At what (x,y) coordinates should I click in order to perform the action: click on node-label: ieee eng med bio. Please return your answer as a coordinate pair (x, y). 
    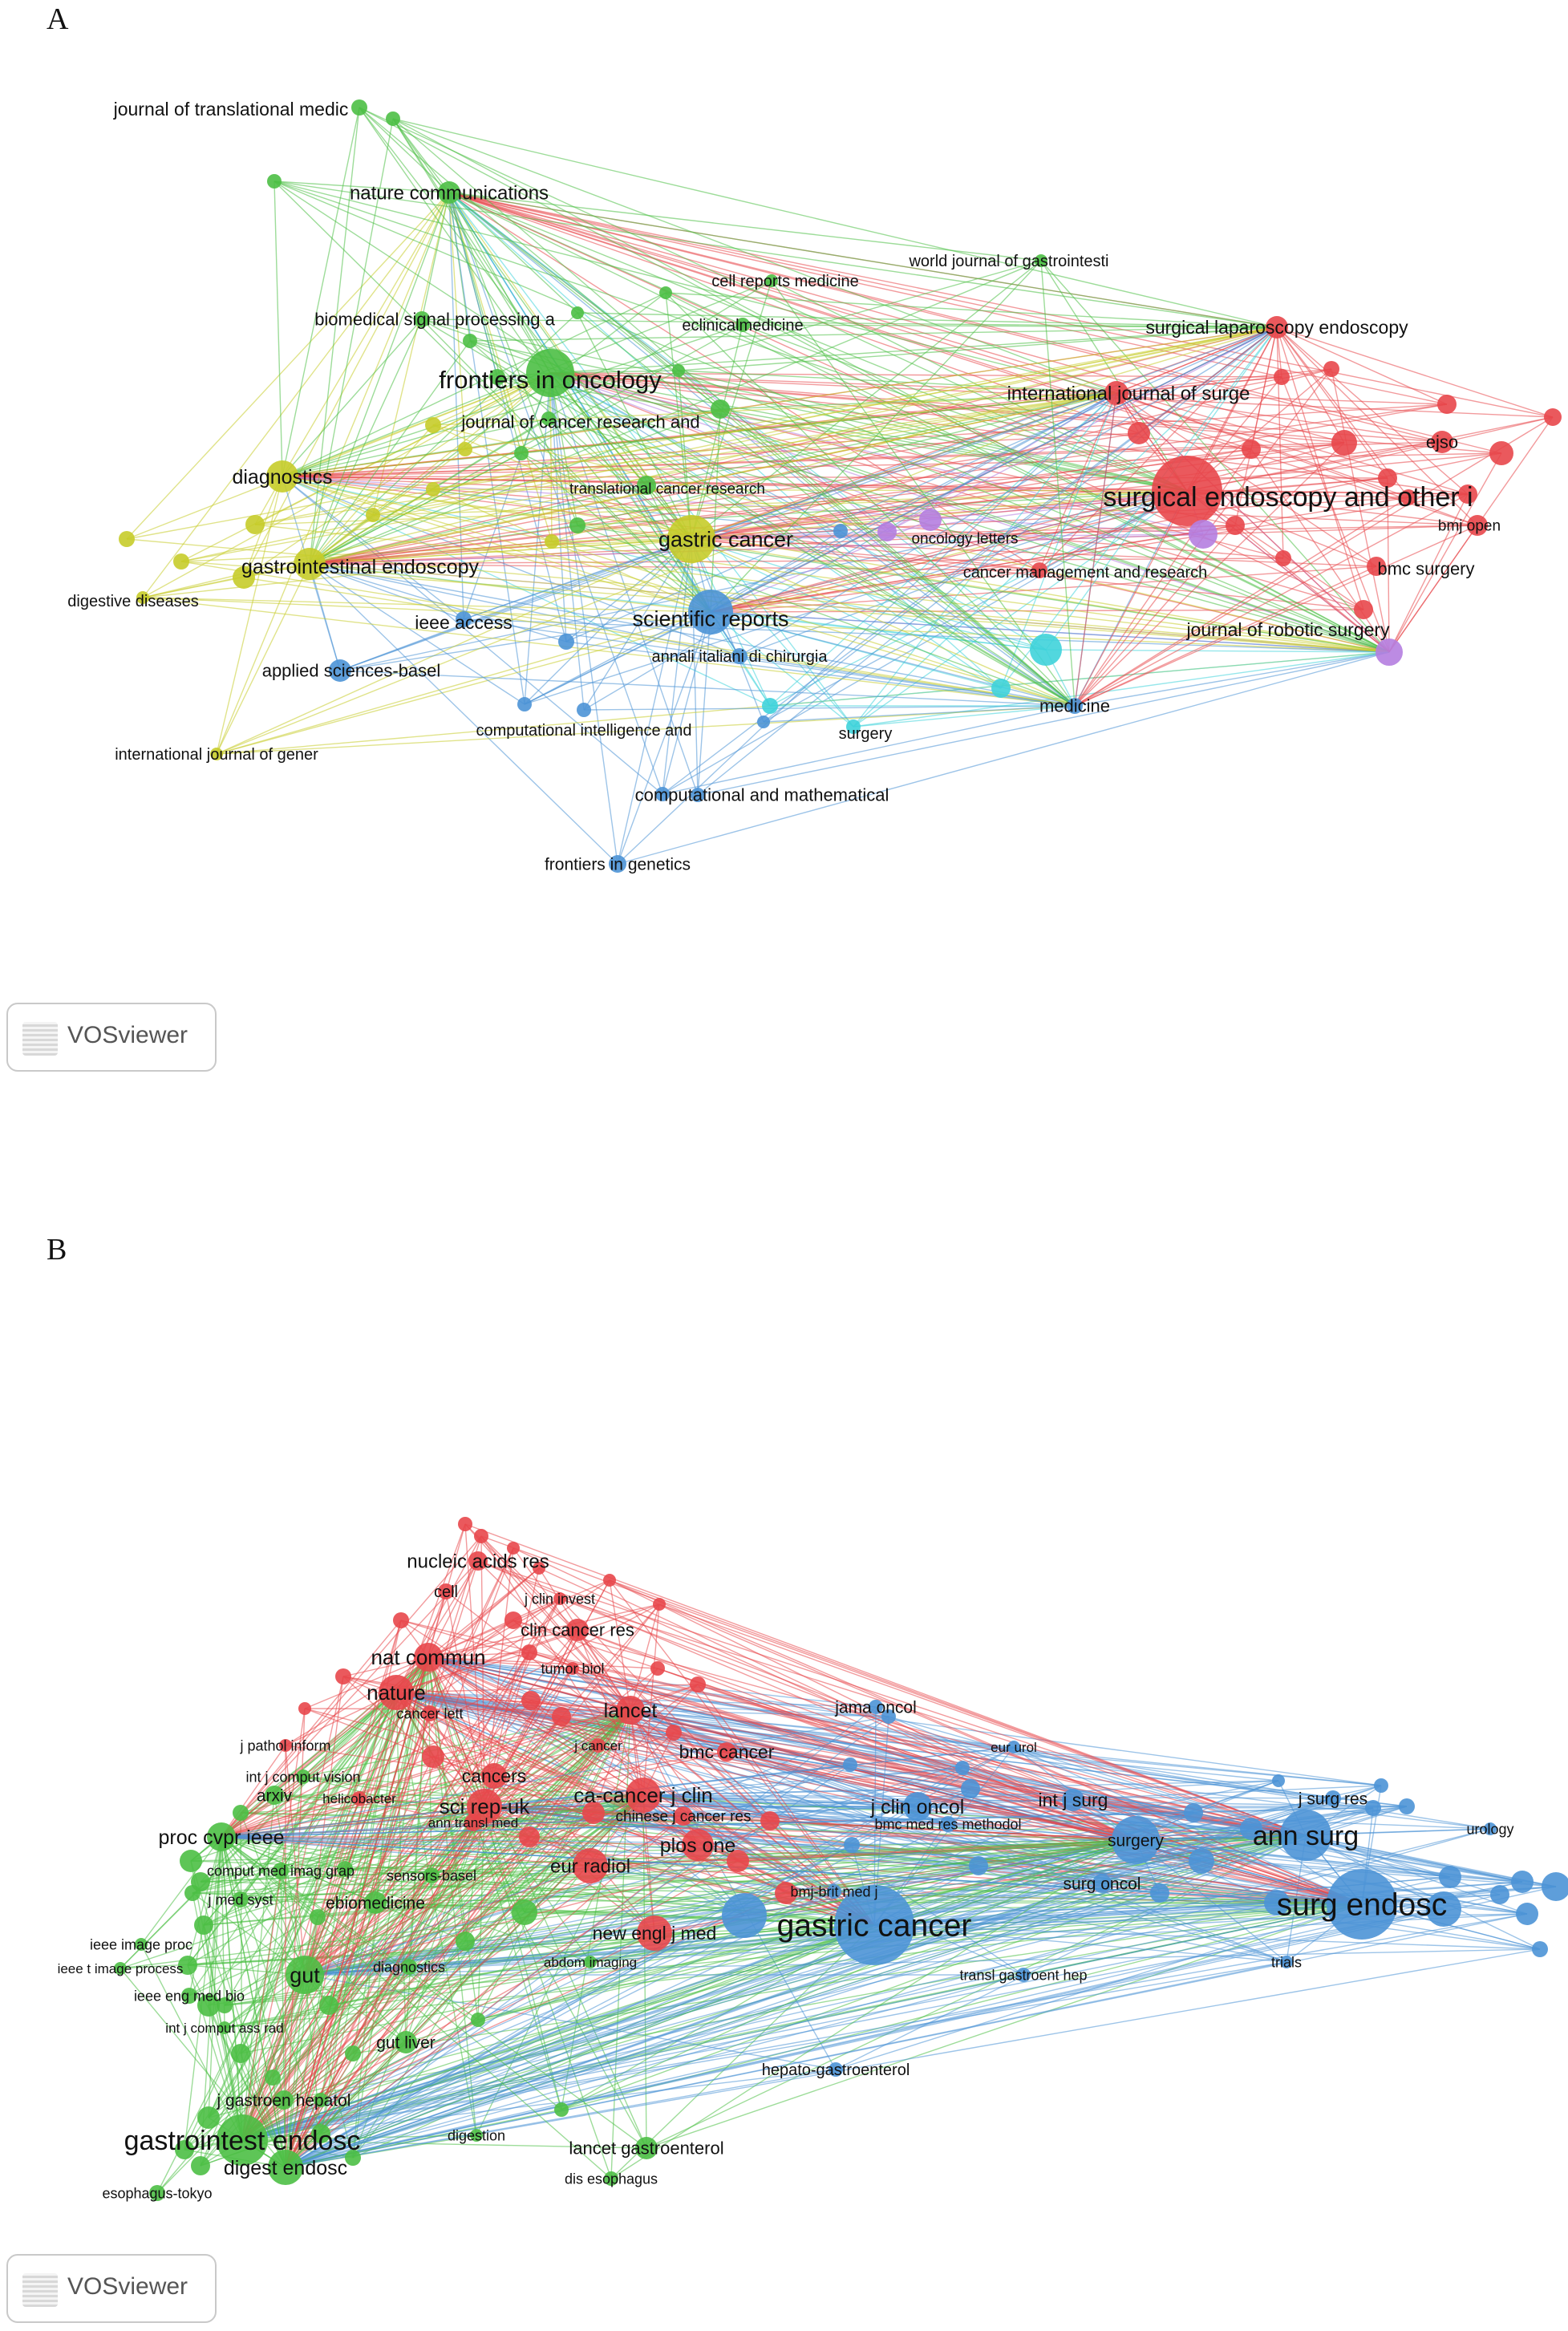
    Looking at the image, I should click on (189, 1996).